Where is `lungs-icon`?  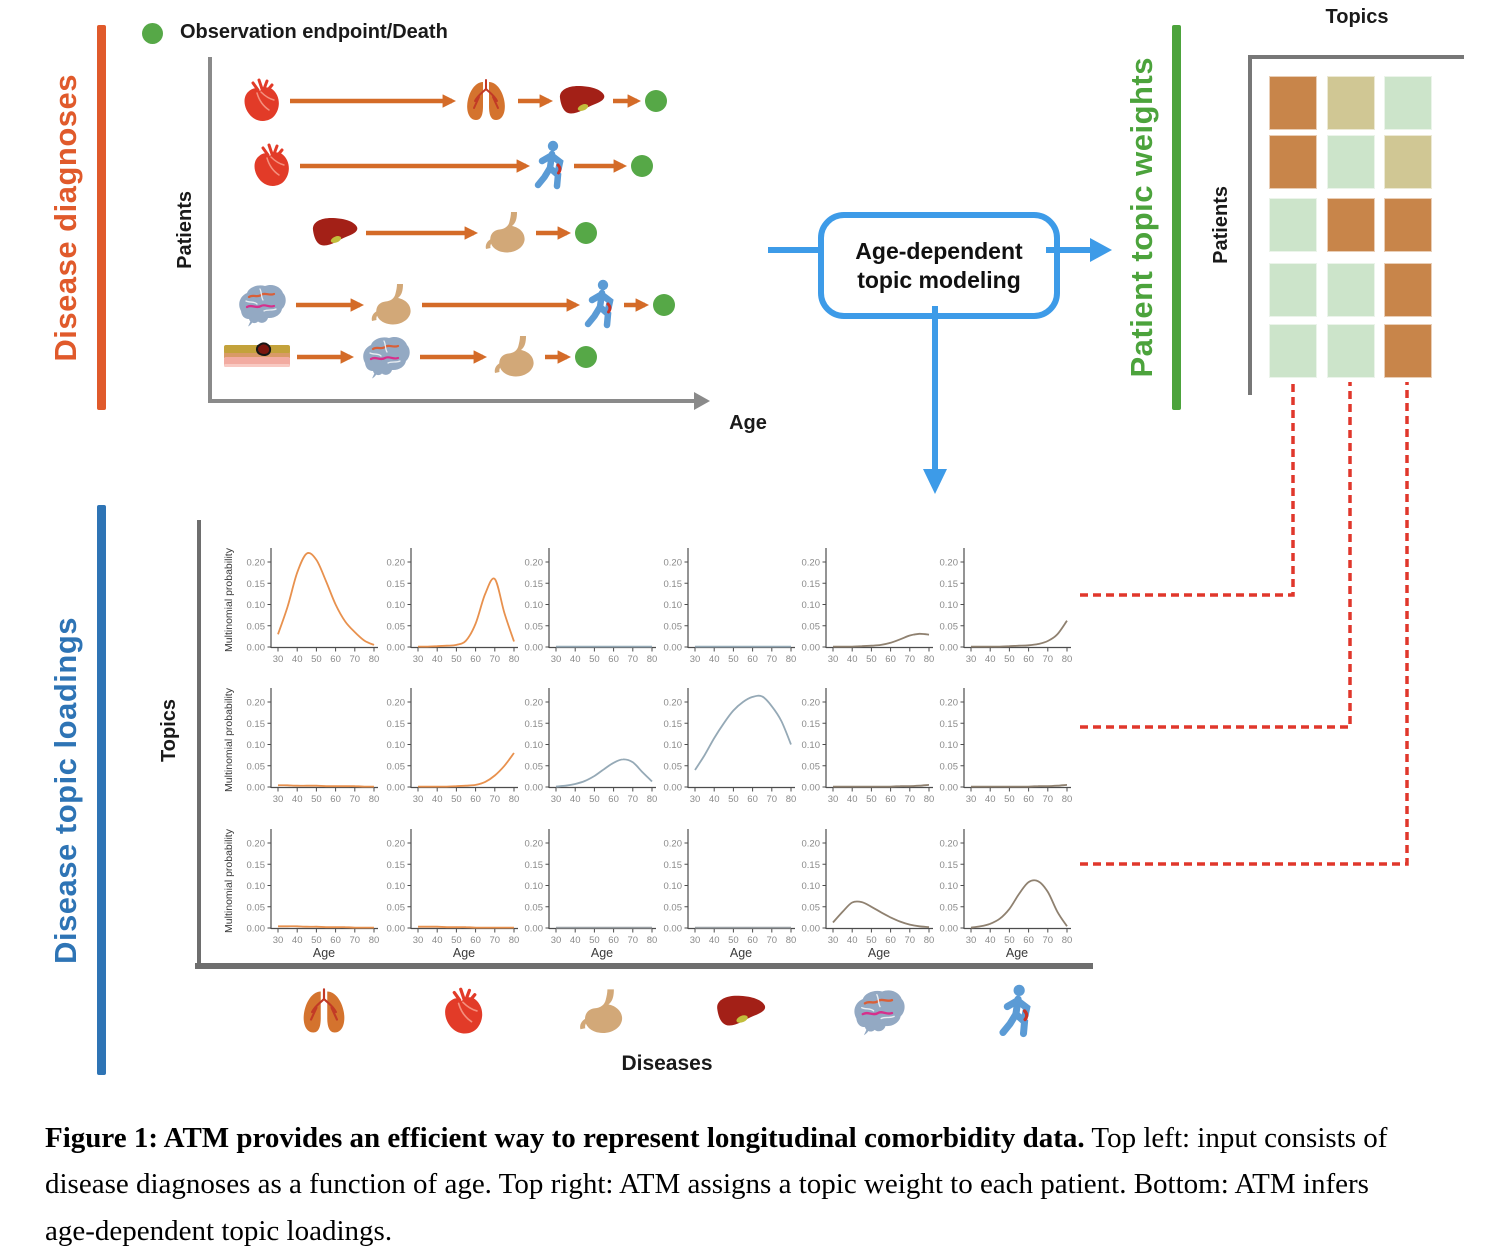 lungs-icon is located at coordinates (324, 1010).